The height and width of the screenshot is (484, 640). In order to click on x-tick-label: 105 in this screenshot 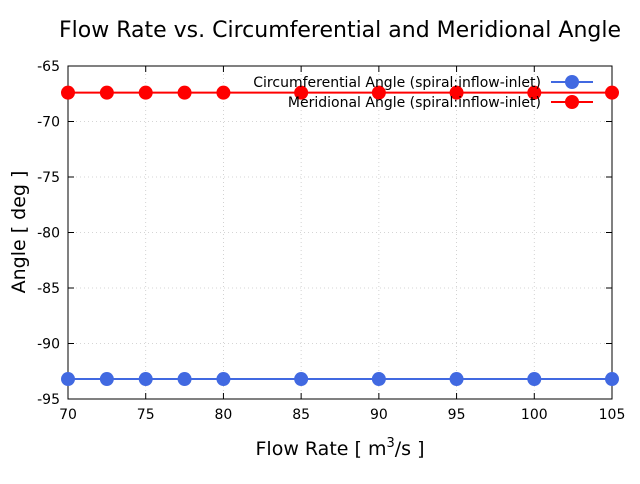, I will do `click(612, 415)`.